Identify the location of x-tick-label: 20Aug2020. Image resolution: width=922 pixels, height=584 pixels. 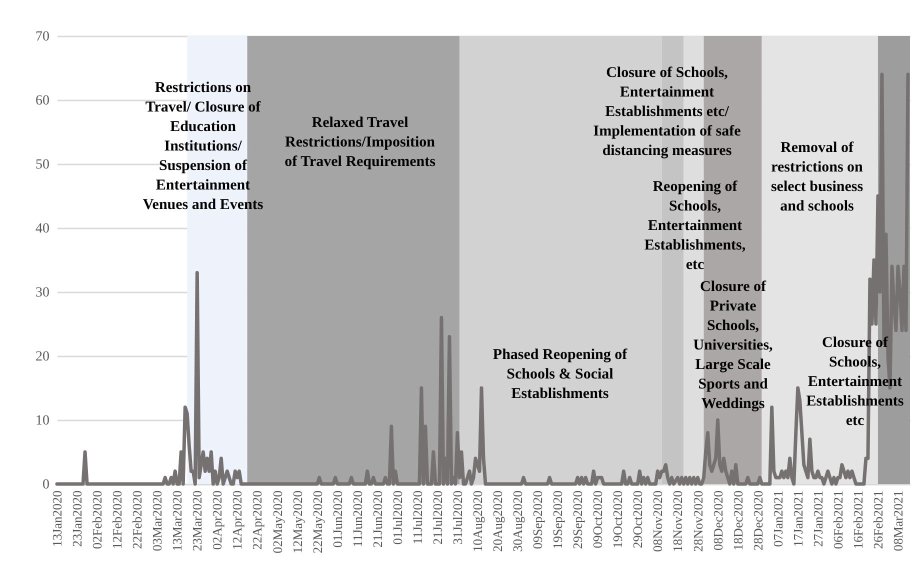
(498, 521).